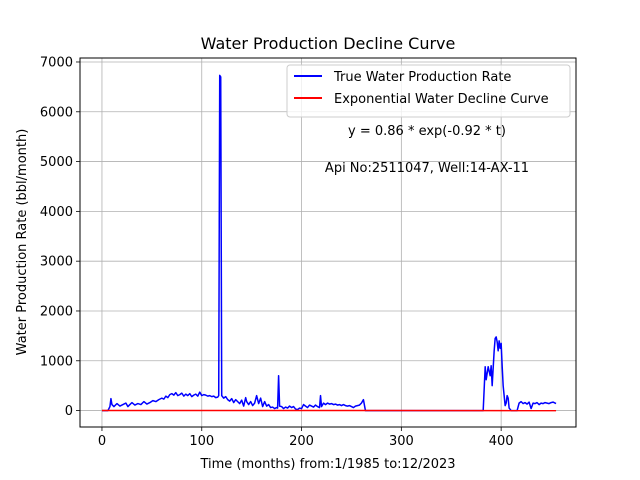 Image resolution: width=640 pixels, height=480 pixels. I want to click on x-axis-label: Time (months) from:1/1985 to:12/2023, so click(327, 464).